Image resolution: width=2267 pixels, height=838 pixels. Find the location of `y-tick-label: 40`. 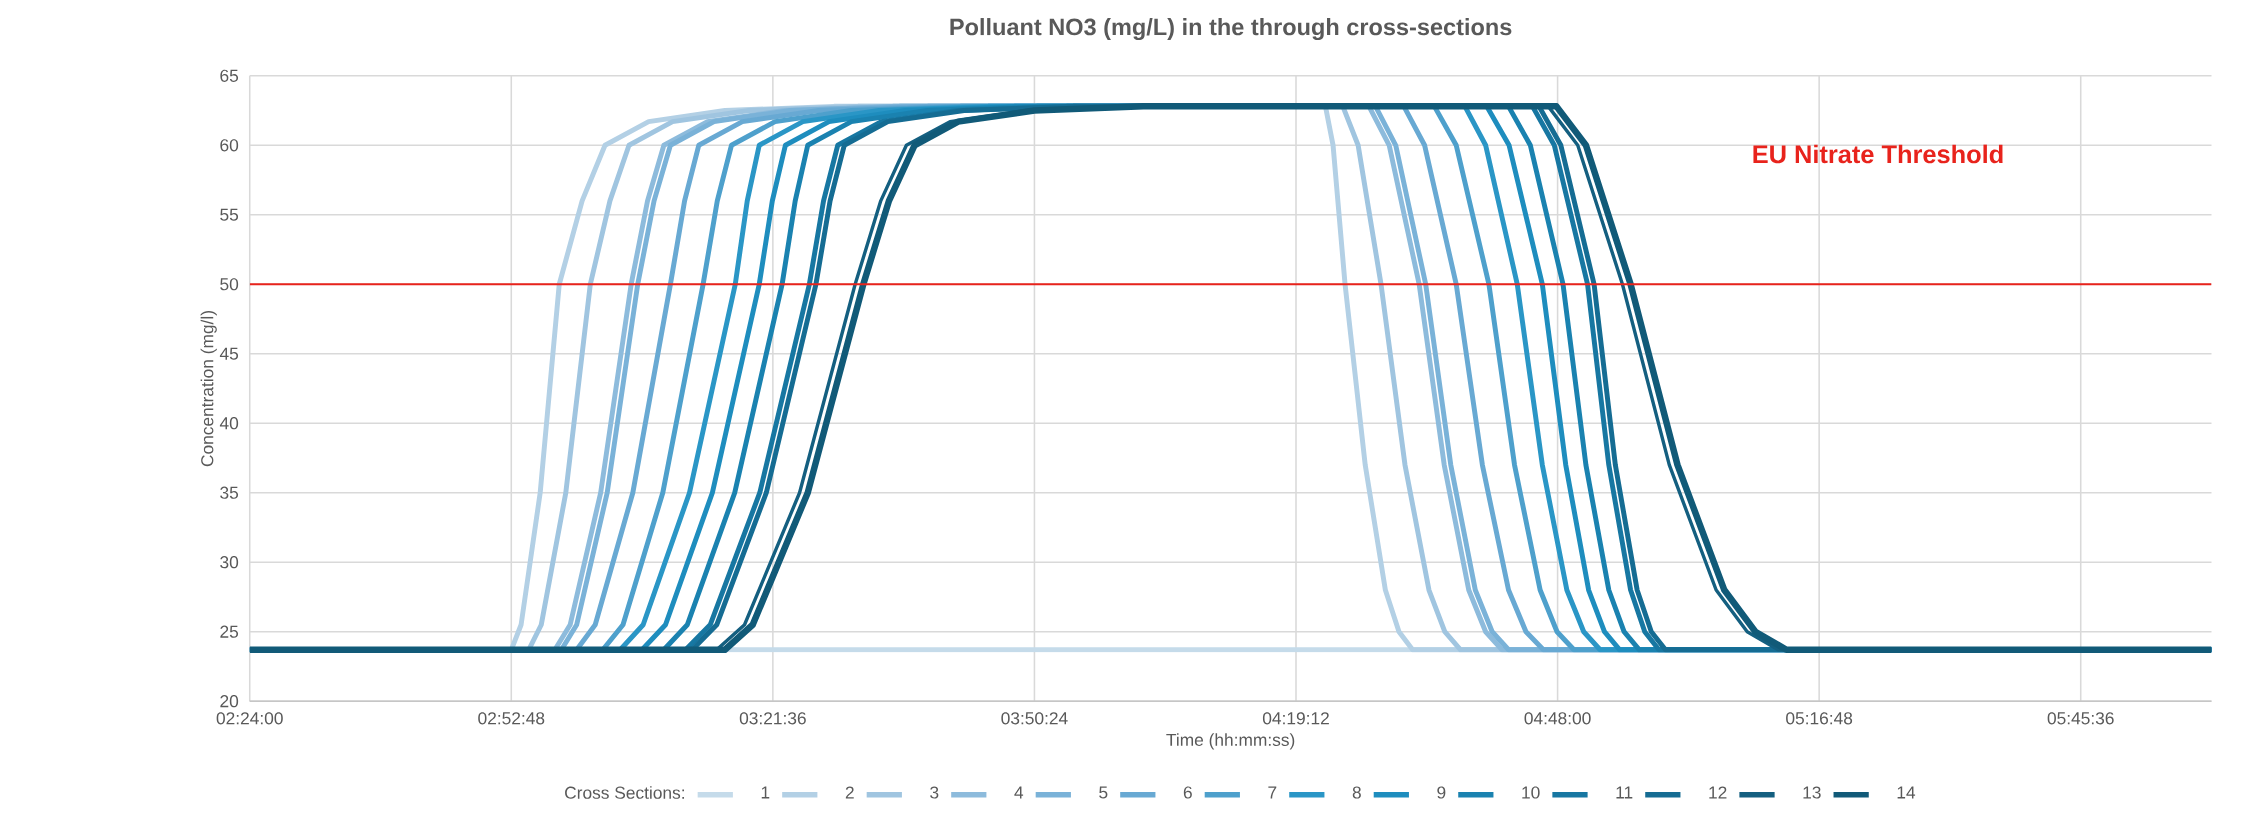

y-tick-label: 40 is located at coordinates (229, 423).